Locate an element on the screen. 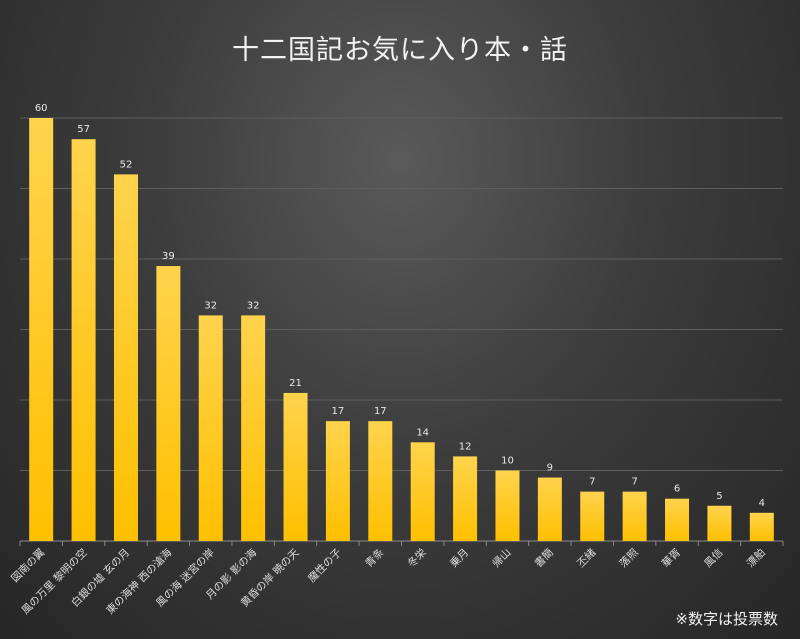  x-tick-label: 帰山 is located at coordinates (502, 558).